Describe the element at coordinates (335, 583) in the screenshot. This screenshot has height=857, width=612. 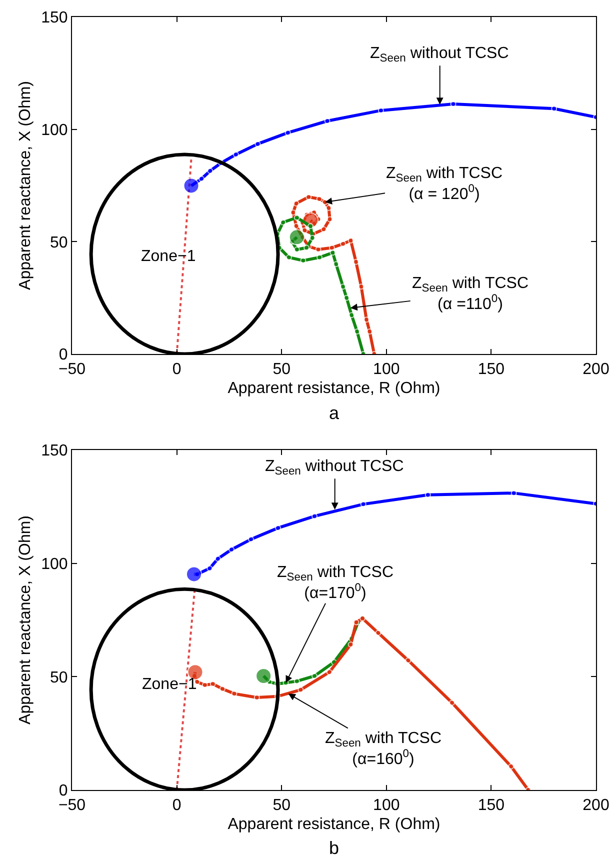
I see `annotation: Z$_{Seen}$ with TCSC (α=170$^{0}$)` at that location.